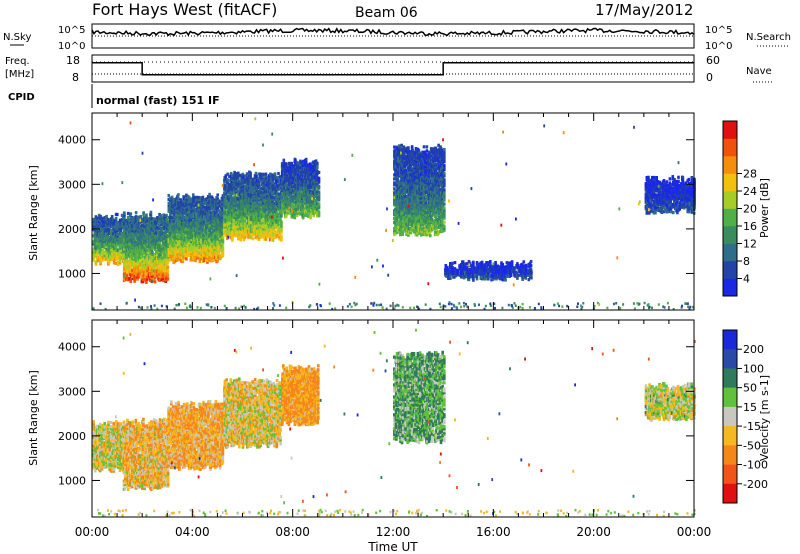 This screenshot has height=554, width=800. I want to click on date-label: 17/May/2012, so click(644, 10).